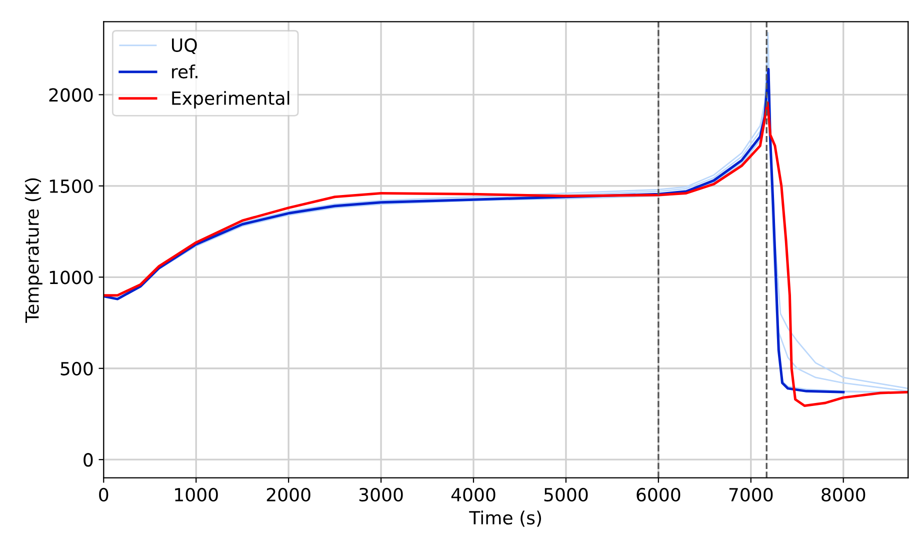 Image resolution: width=909 pixels, height=543 pixels. I want to click on y-tick-label: 1000, so click(71, 277).